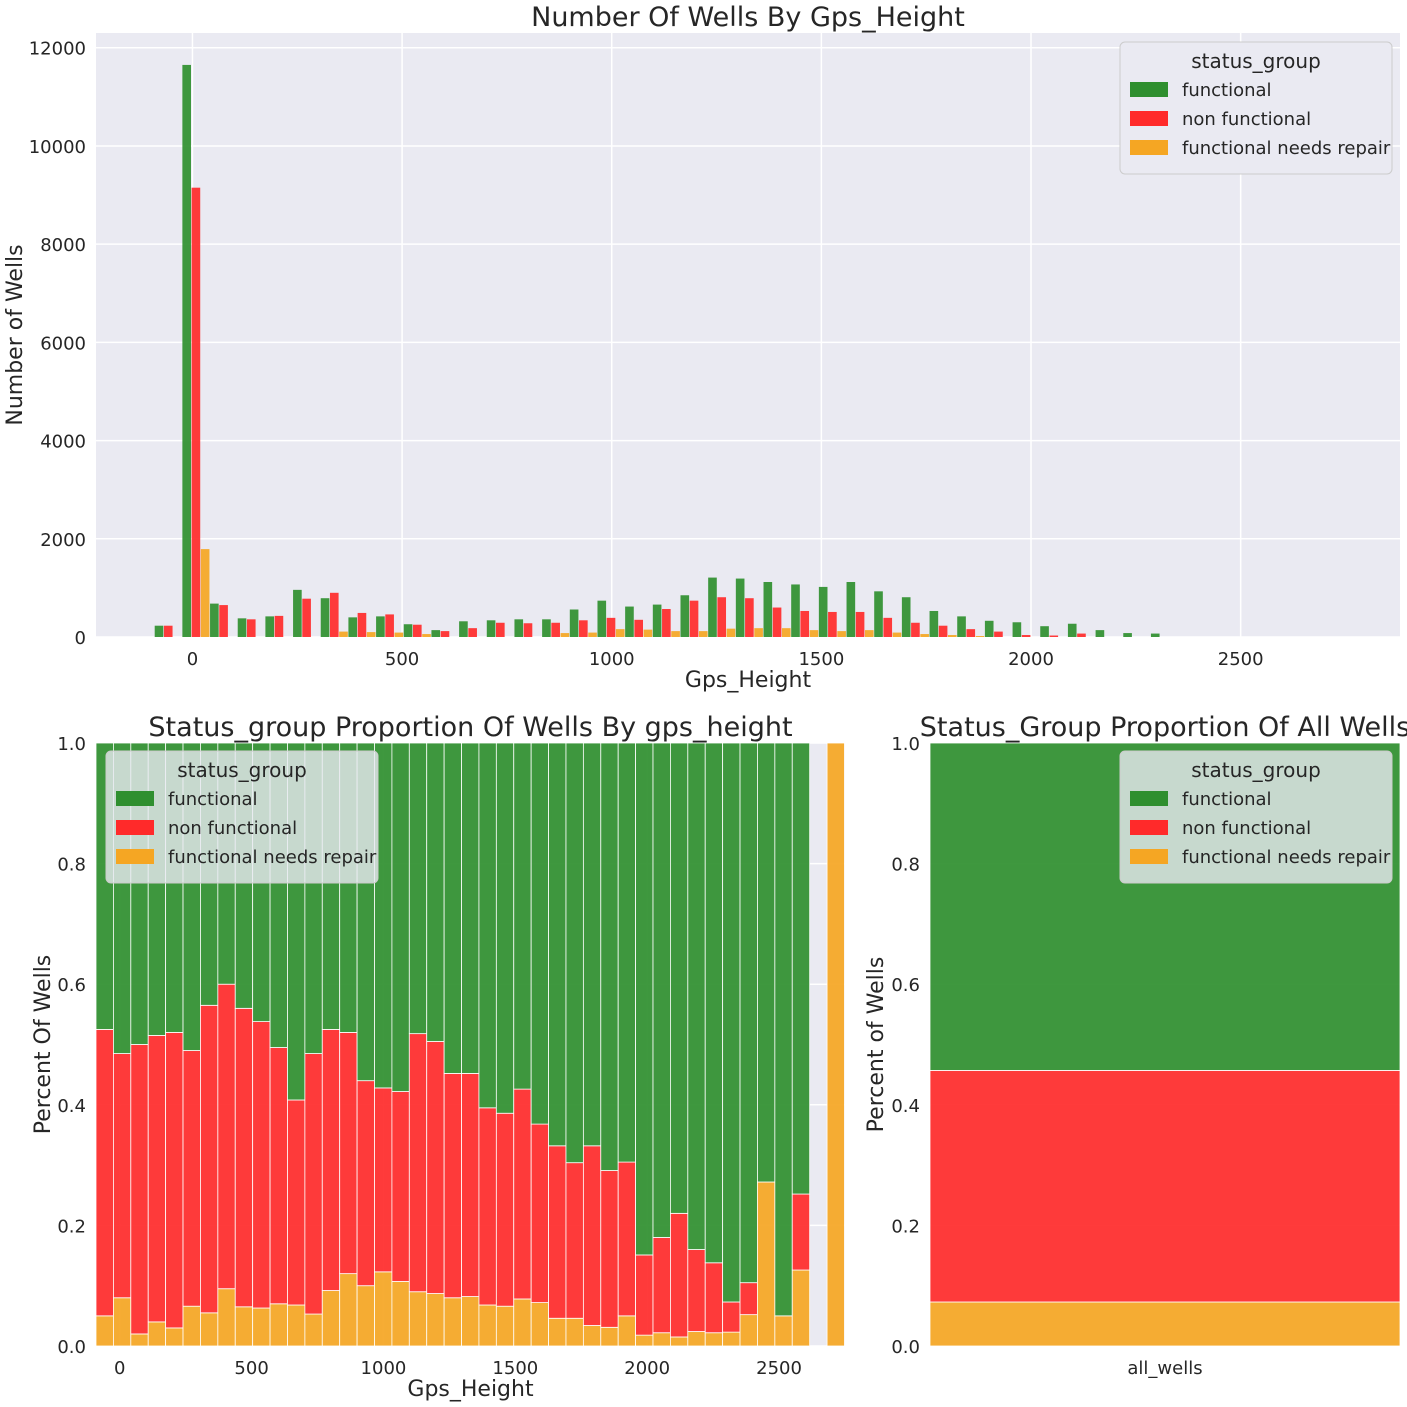  What do you see at coordinates (1046, 1056) in the screenshot?
I see `tick-labels: 0.0 0.2 0.4 0.6 0.8 1.0 all_wells` at bounding box center [1046, 1056].